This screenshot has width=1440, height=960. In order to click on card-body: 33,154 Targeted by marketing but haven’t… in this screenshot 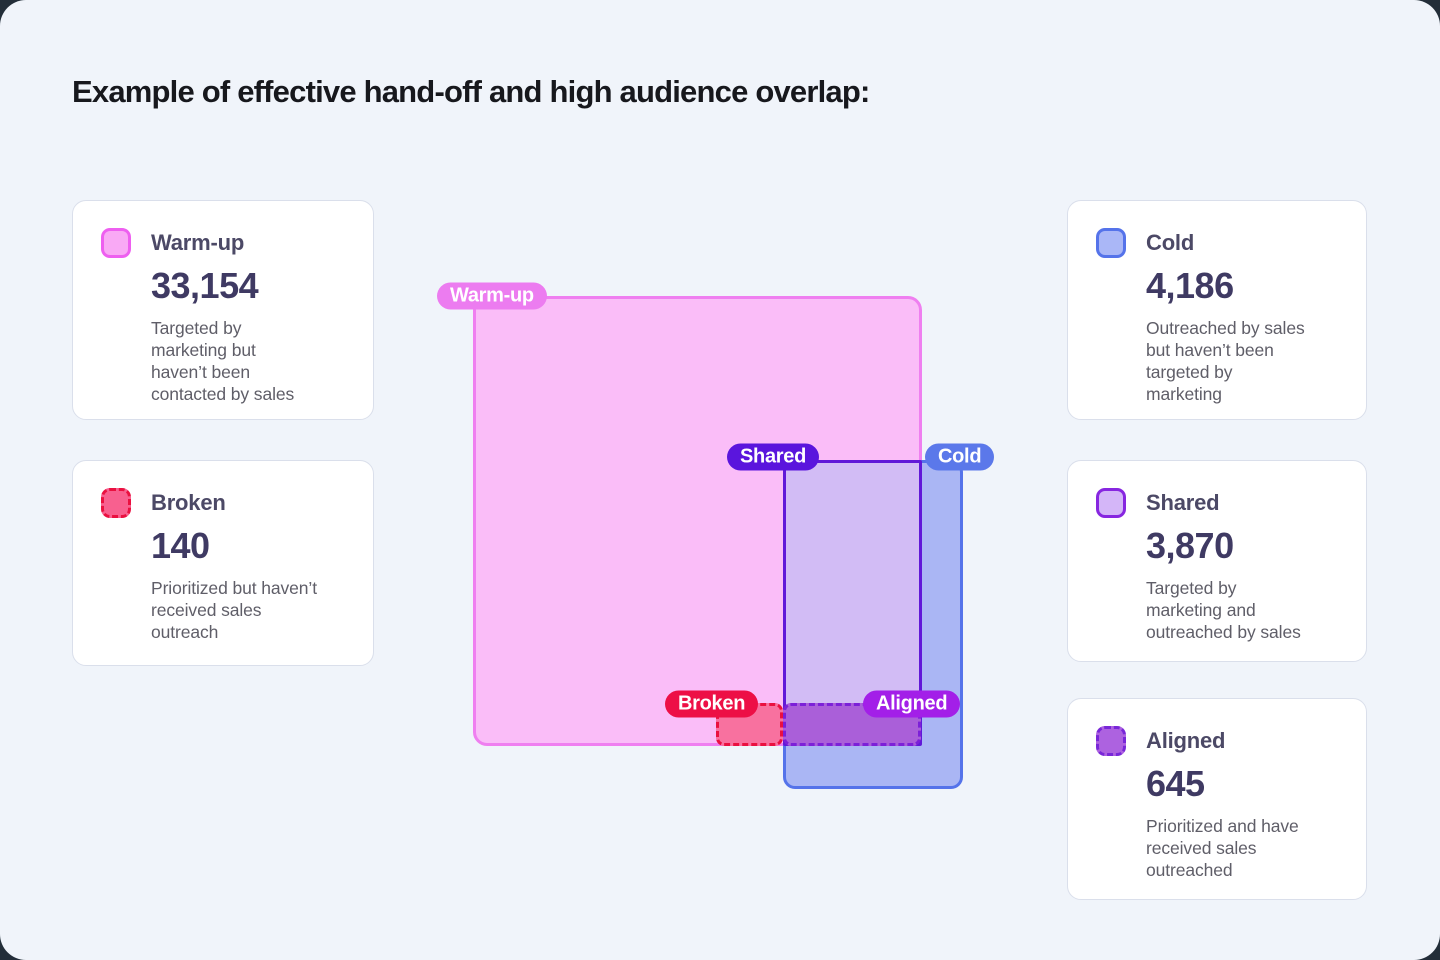, I will do `click(248, 335)`.